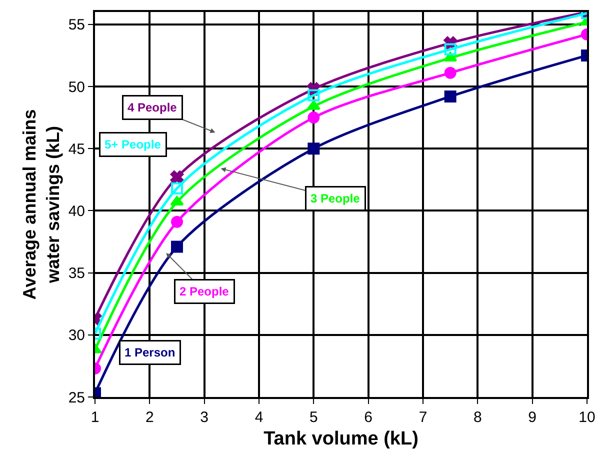  I want to click on x-axis-title: Tank volume (kL), so click(341, 439).